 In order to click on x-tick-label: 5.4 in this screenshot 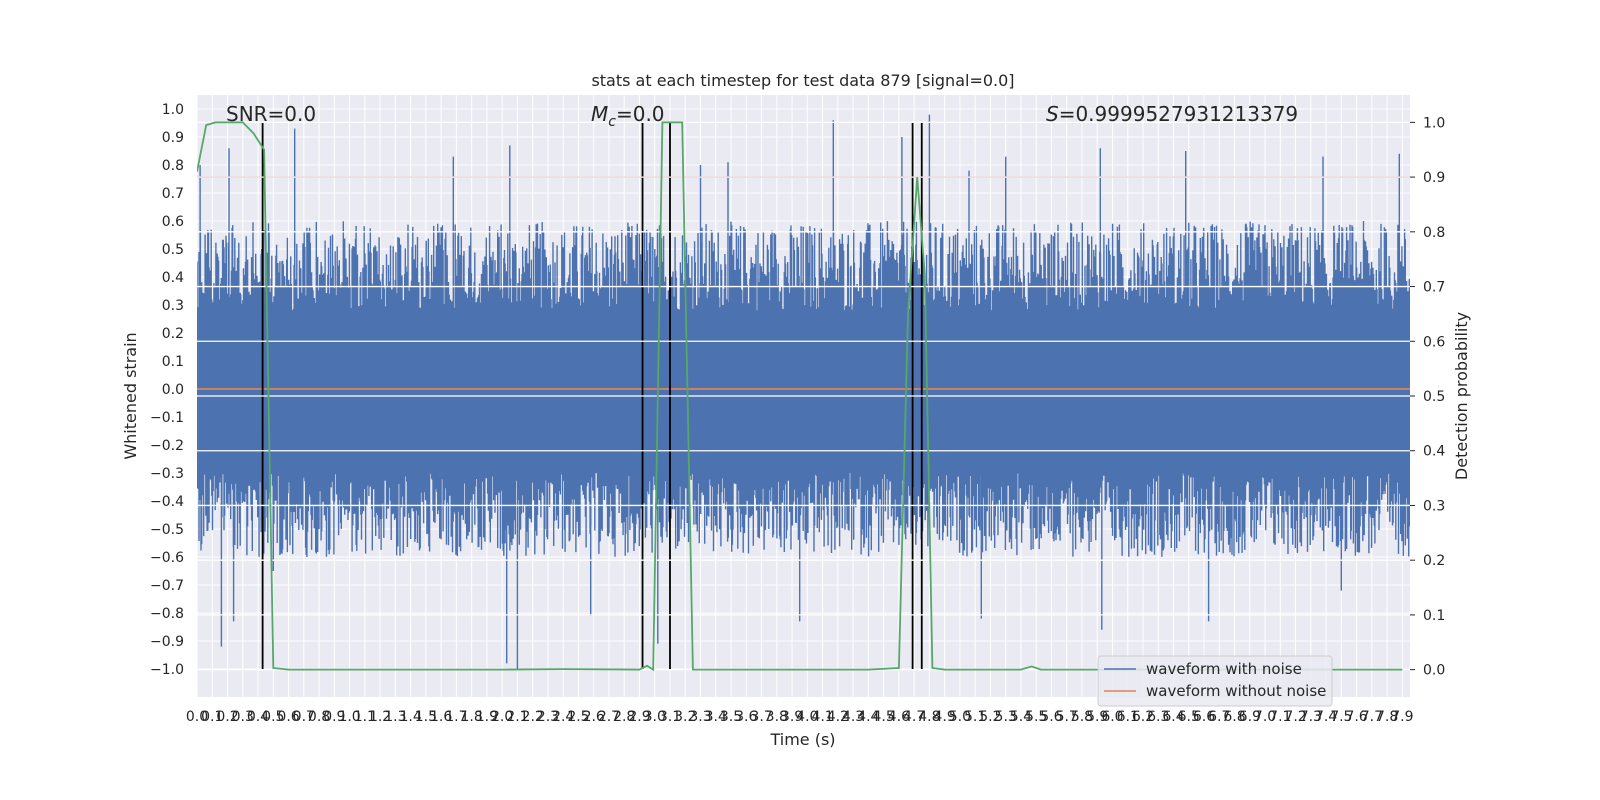, I will do `click(1021, 717)`.